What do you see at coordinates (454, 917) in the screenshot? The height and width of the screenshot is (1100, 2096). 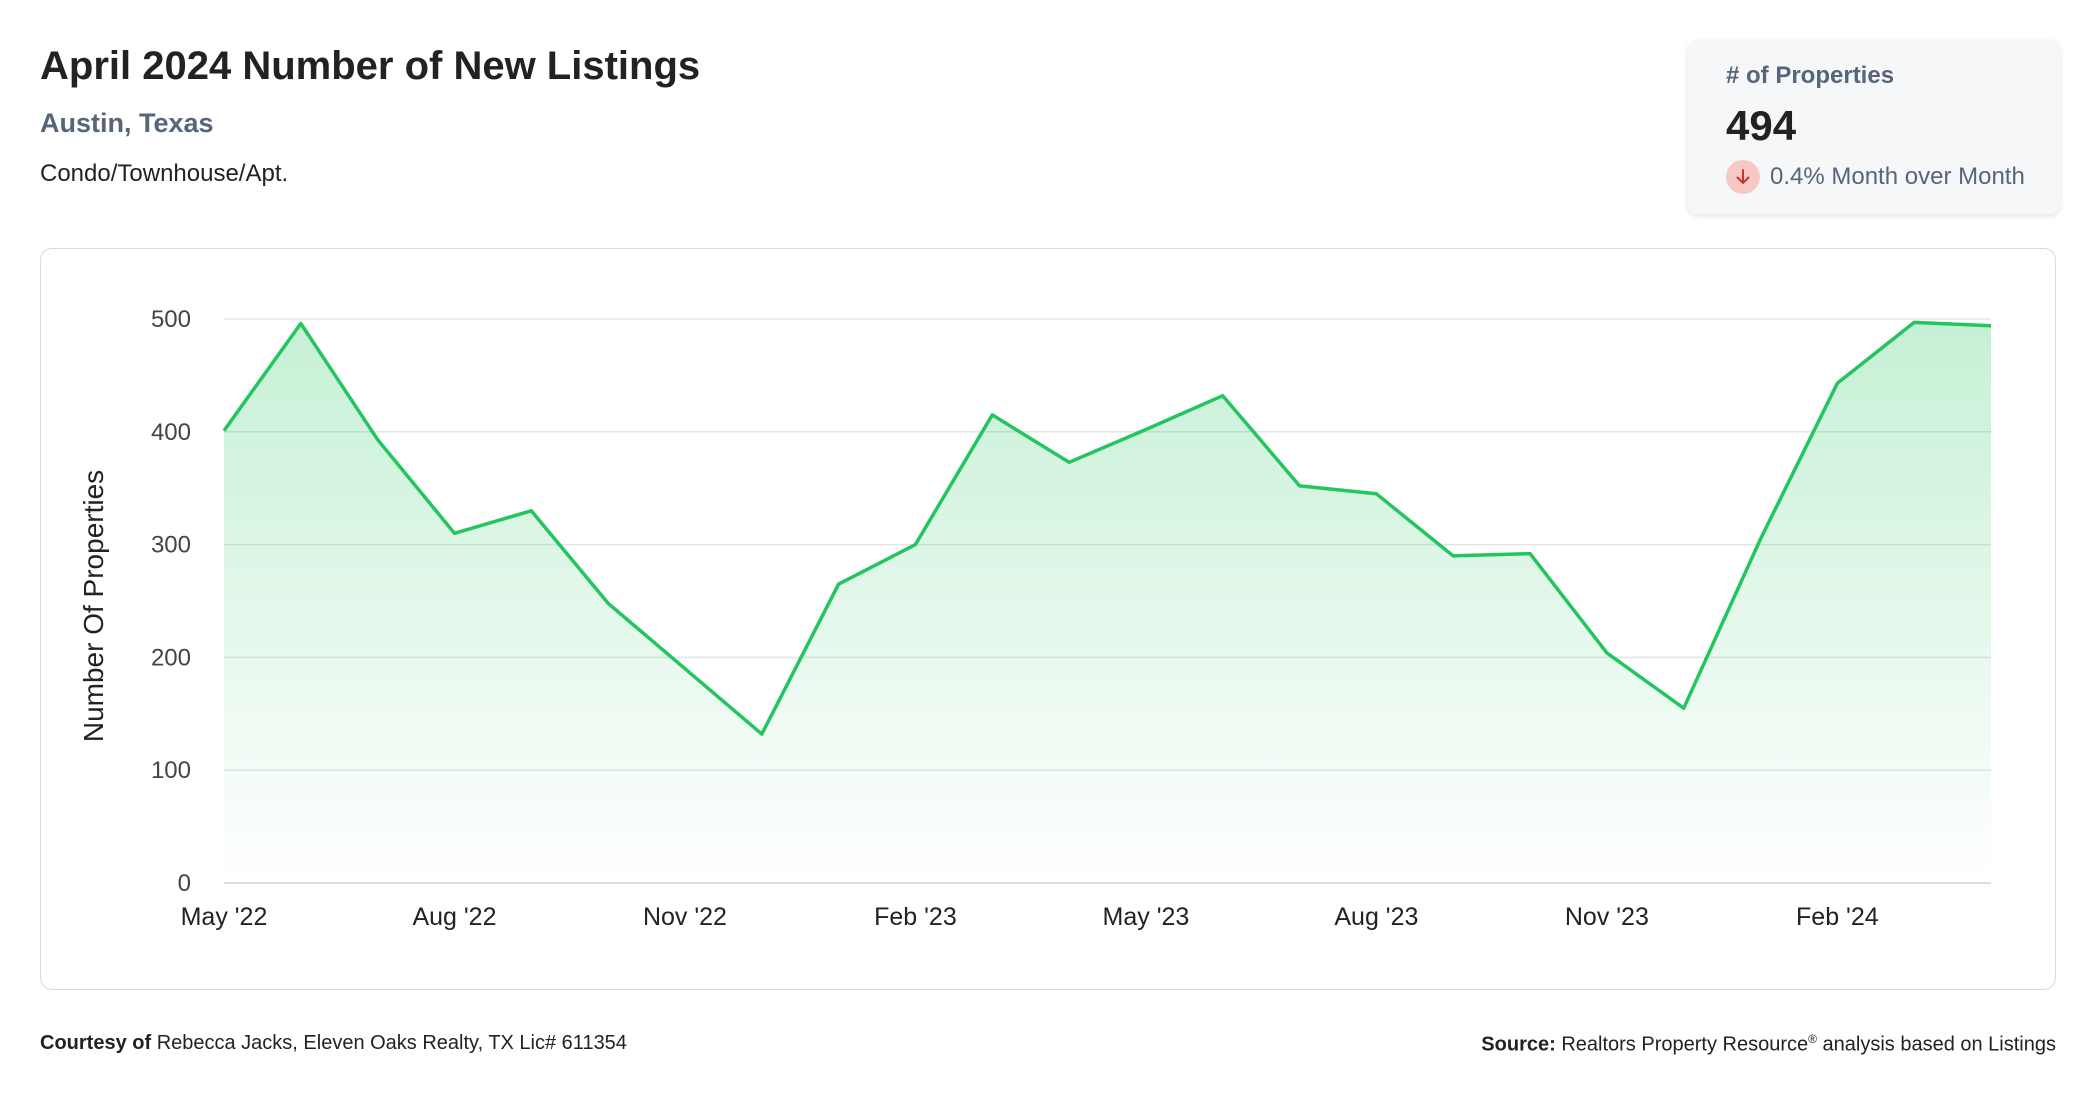 I see `x-tick-label: Aug '22` at bounding box center [454, 917].